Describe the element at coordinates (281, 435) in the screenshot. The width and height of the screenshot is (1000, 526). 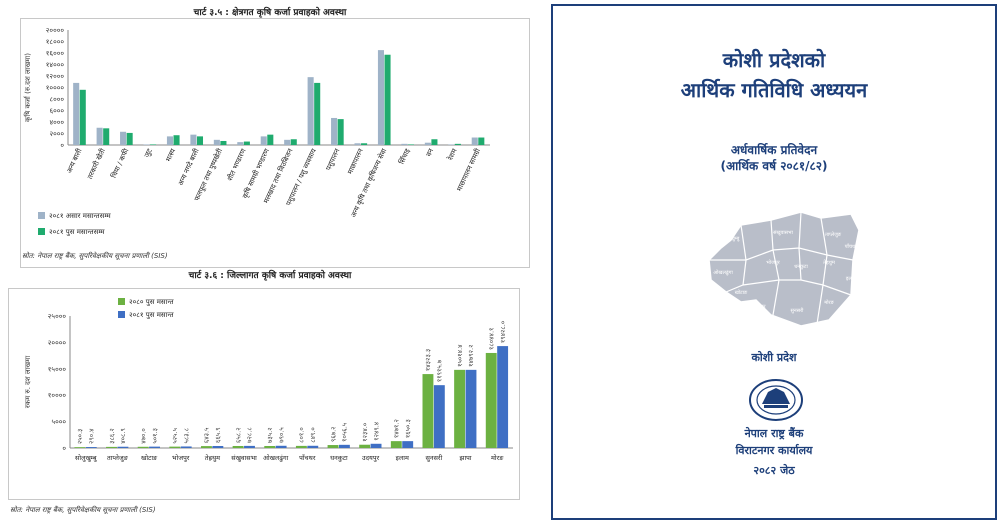
I see `data-label: ७९०.५` at that location.